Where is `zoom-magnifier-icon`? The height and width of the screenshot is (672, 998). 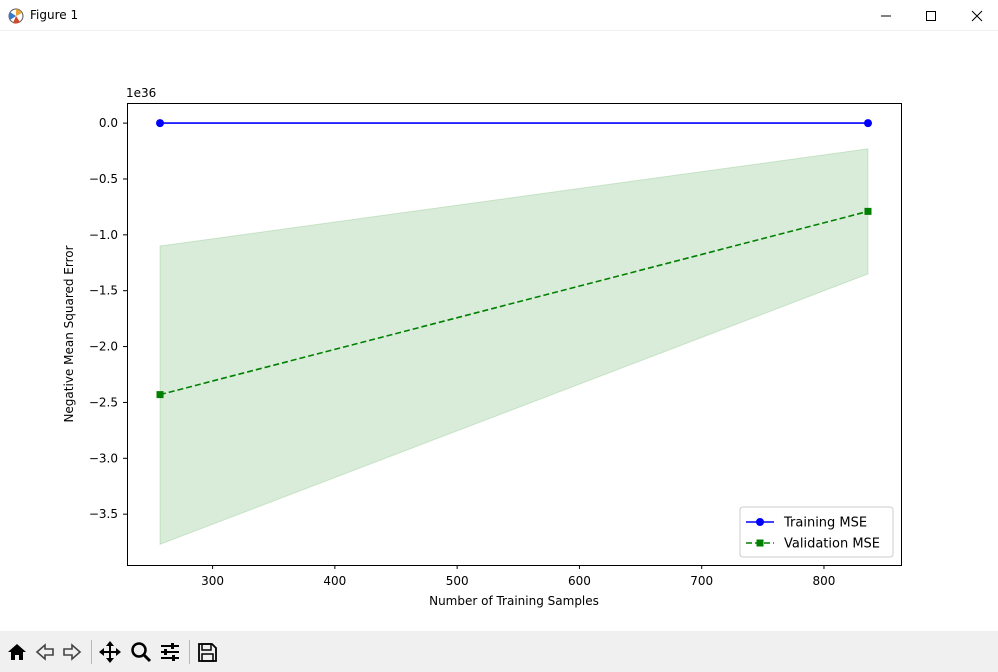 zoom-magnifier-icon is located at coordinates (141, 652).